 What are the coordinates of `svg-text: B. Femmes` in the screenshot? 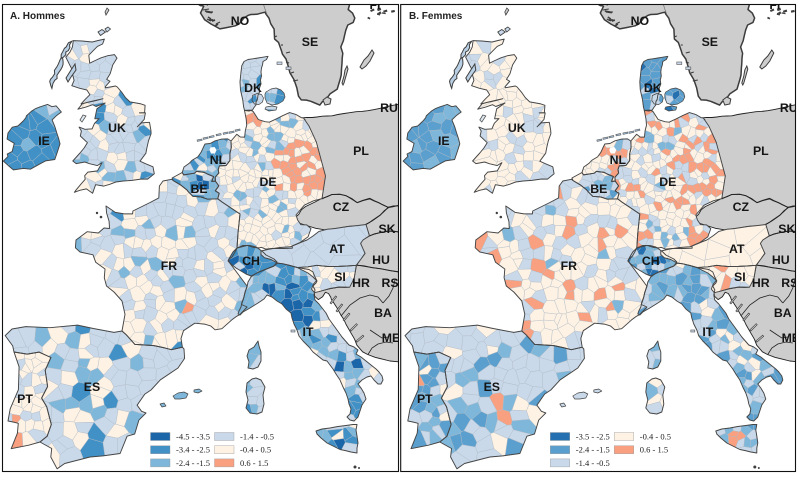 It's located at (436, 16).